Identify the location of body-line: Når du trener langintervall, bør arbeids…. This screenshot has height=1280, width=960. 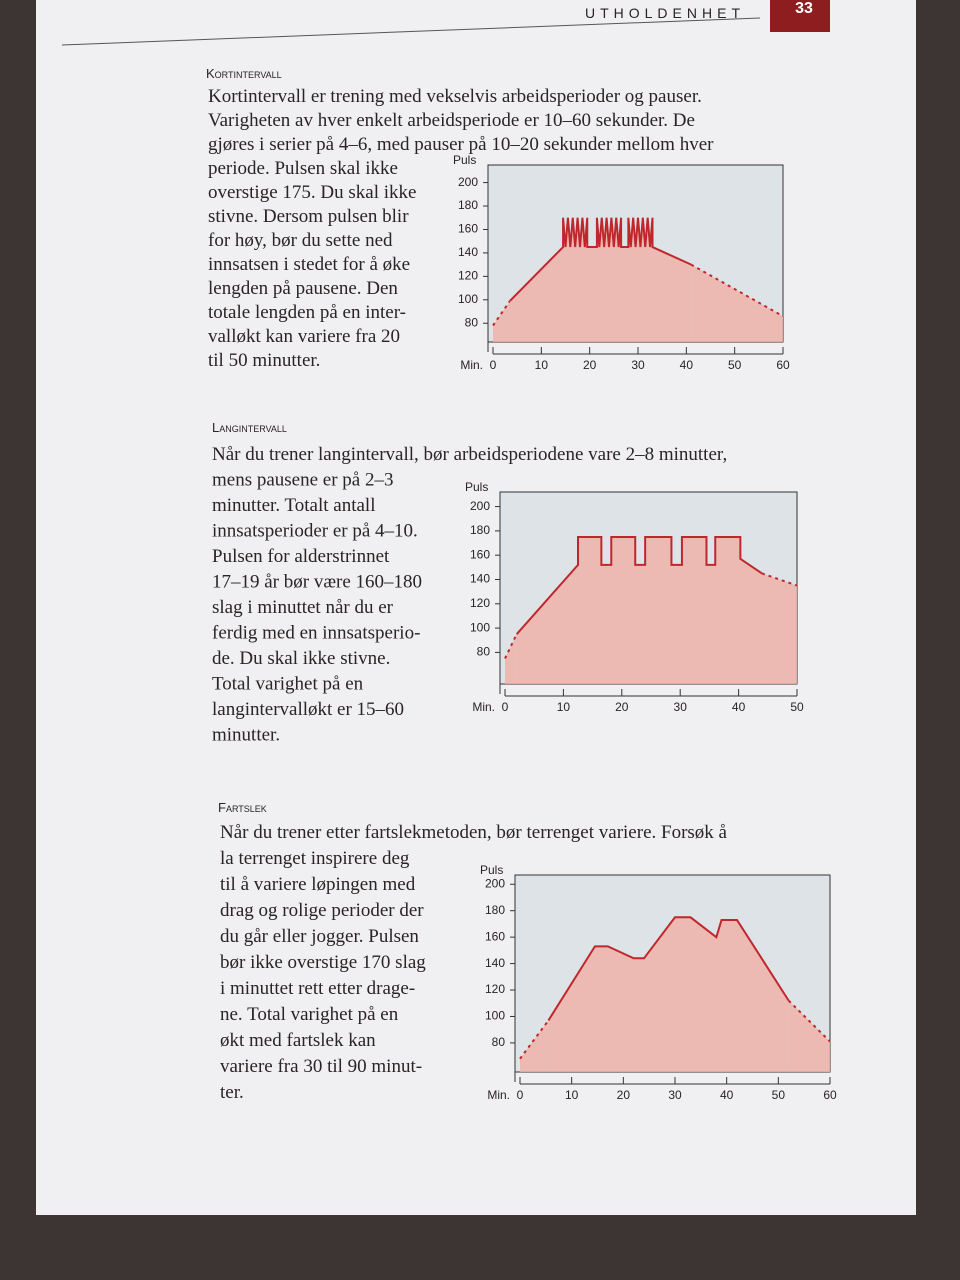
(469, 454).